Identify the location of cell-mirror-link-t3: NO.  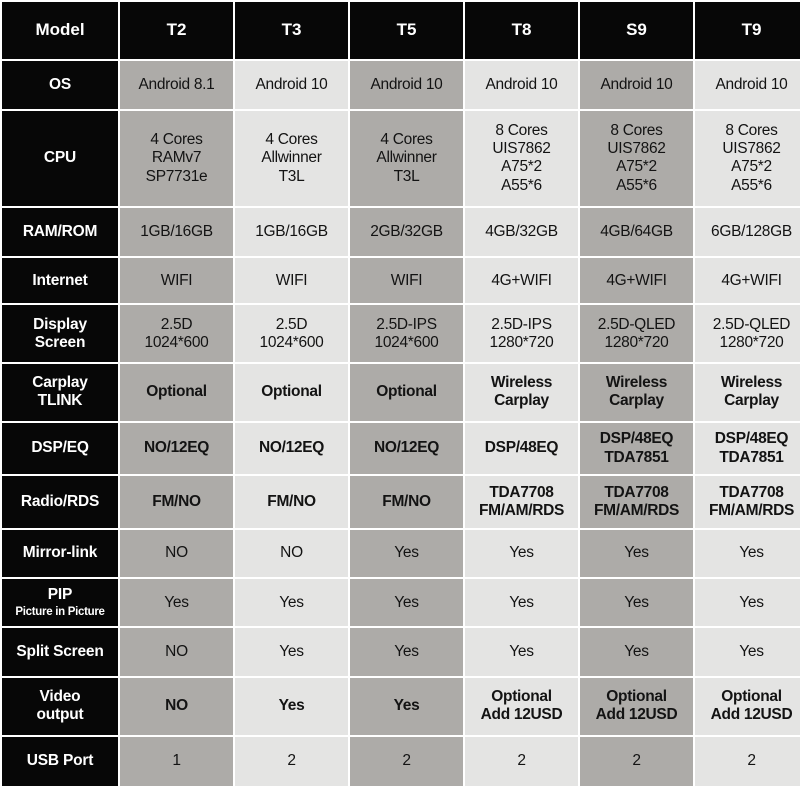
(291, 553).